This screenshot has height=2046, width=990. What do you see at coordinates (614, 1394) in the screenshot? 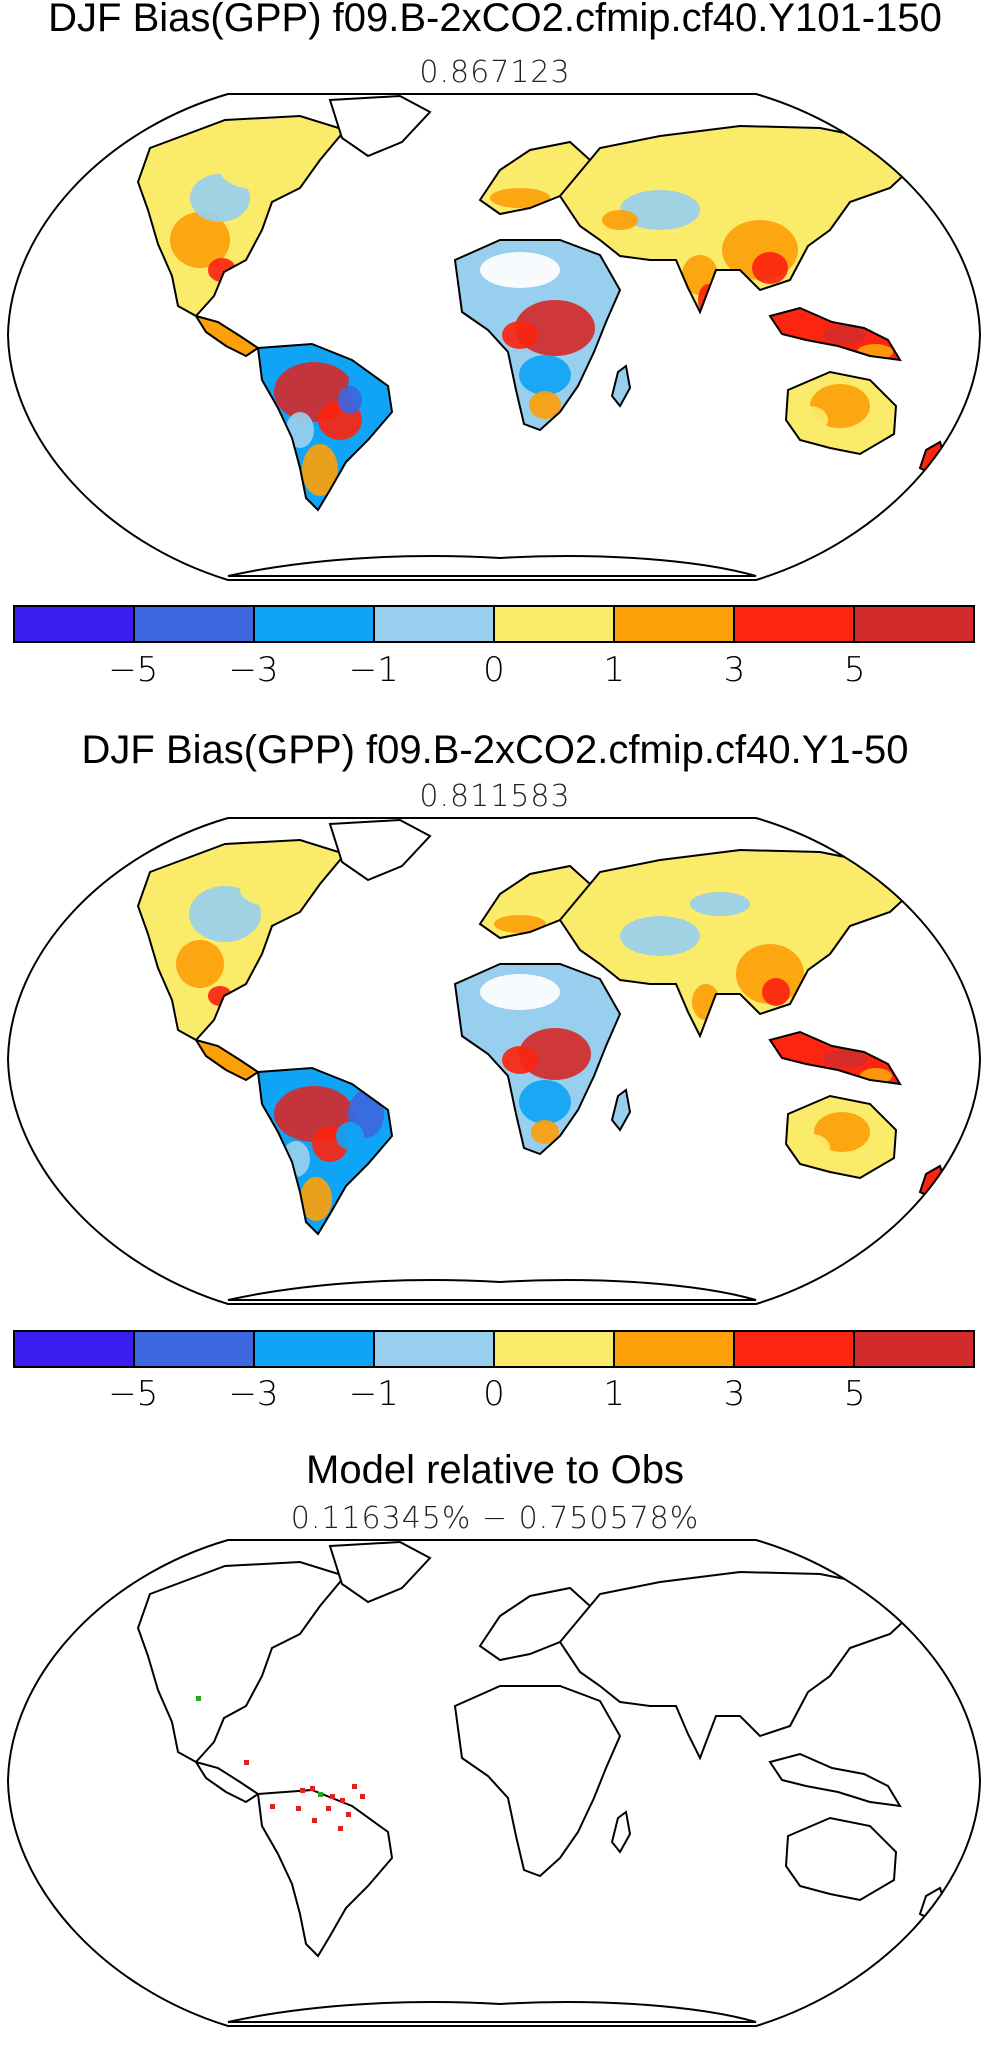
I see `colorbar-tick-label: 1` at bounding box center [614, 1394].